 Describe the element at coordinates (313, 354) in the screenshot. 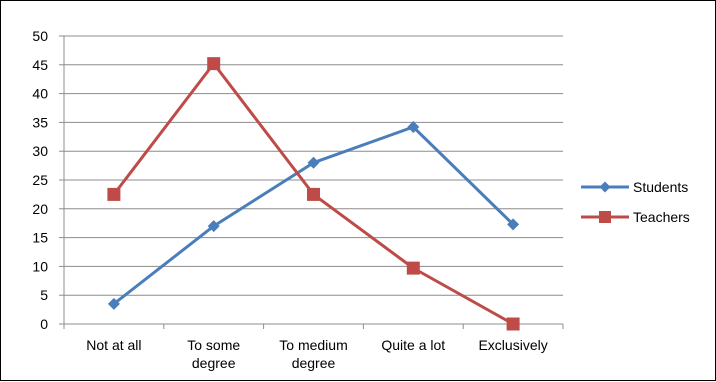

I see `x-tick-label: To medium degree` at that location.